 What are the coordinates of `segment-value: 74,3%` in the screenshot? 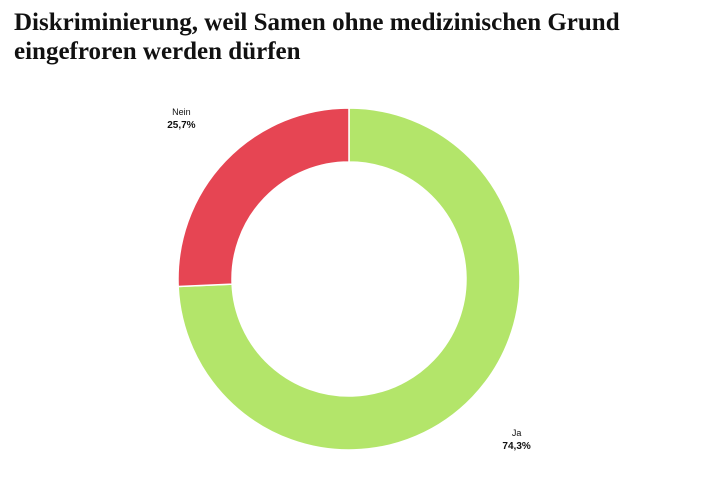 It's located at (516, 446).